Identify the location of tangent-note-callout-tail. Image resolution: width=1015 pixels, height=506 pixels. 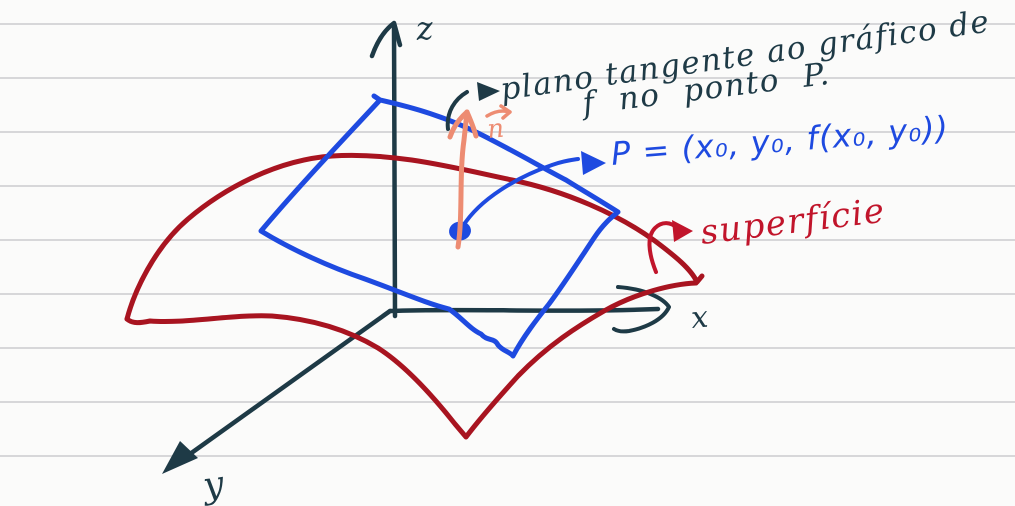
(457, 110).